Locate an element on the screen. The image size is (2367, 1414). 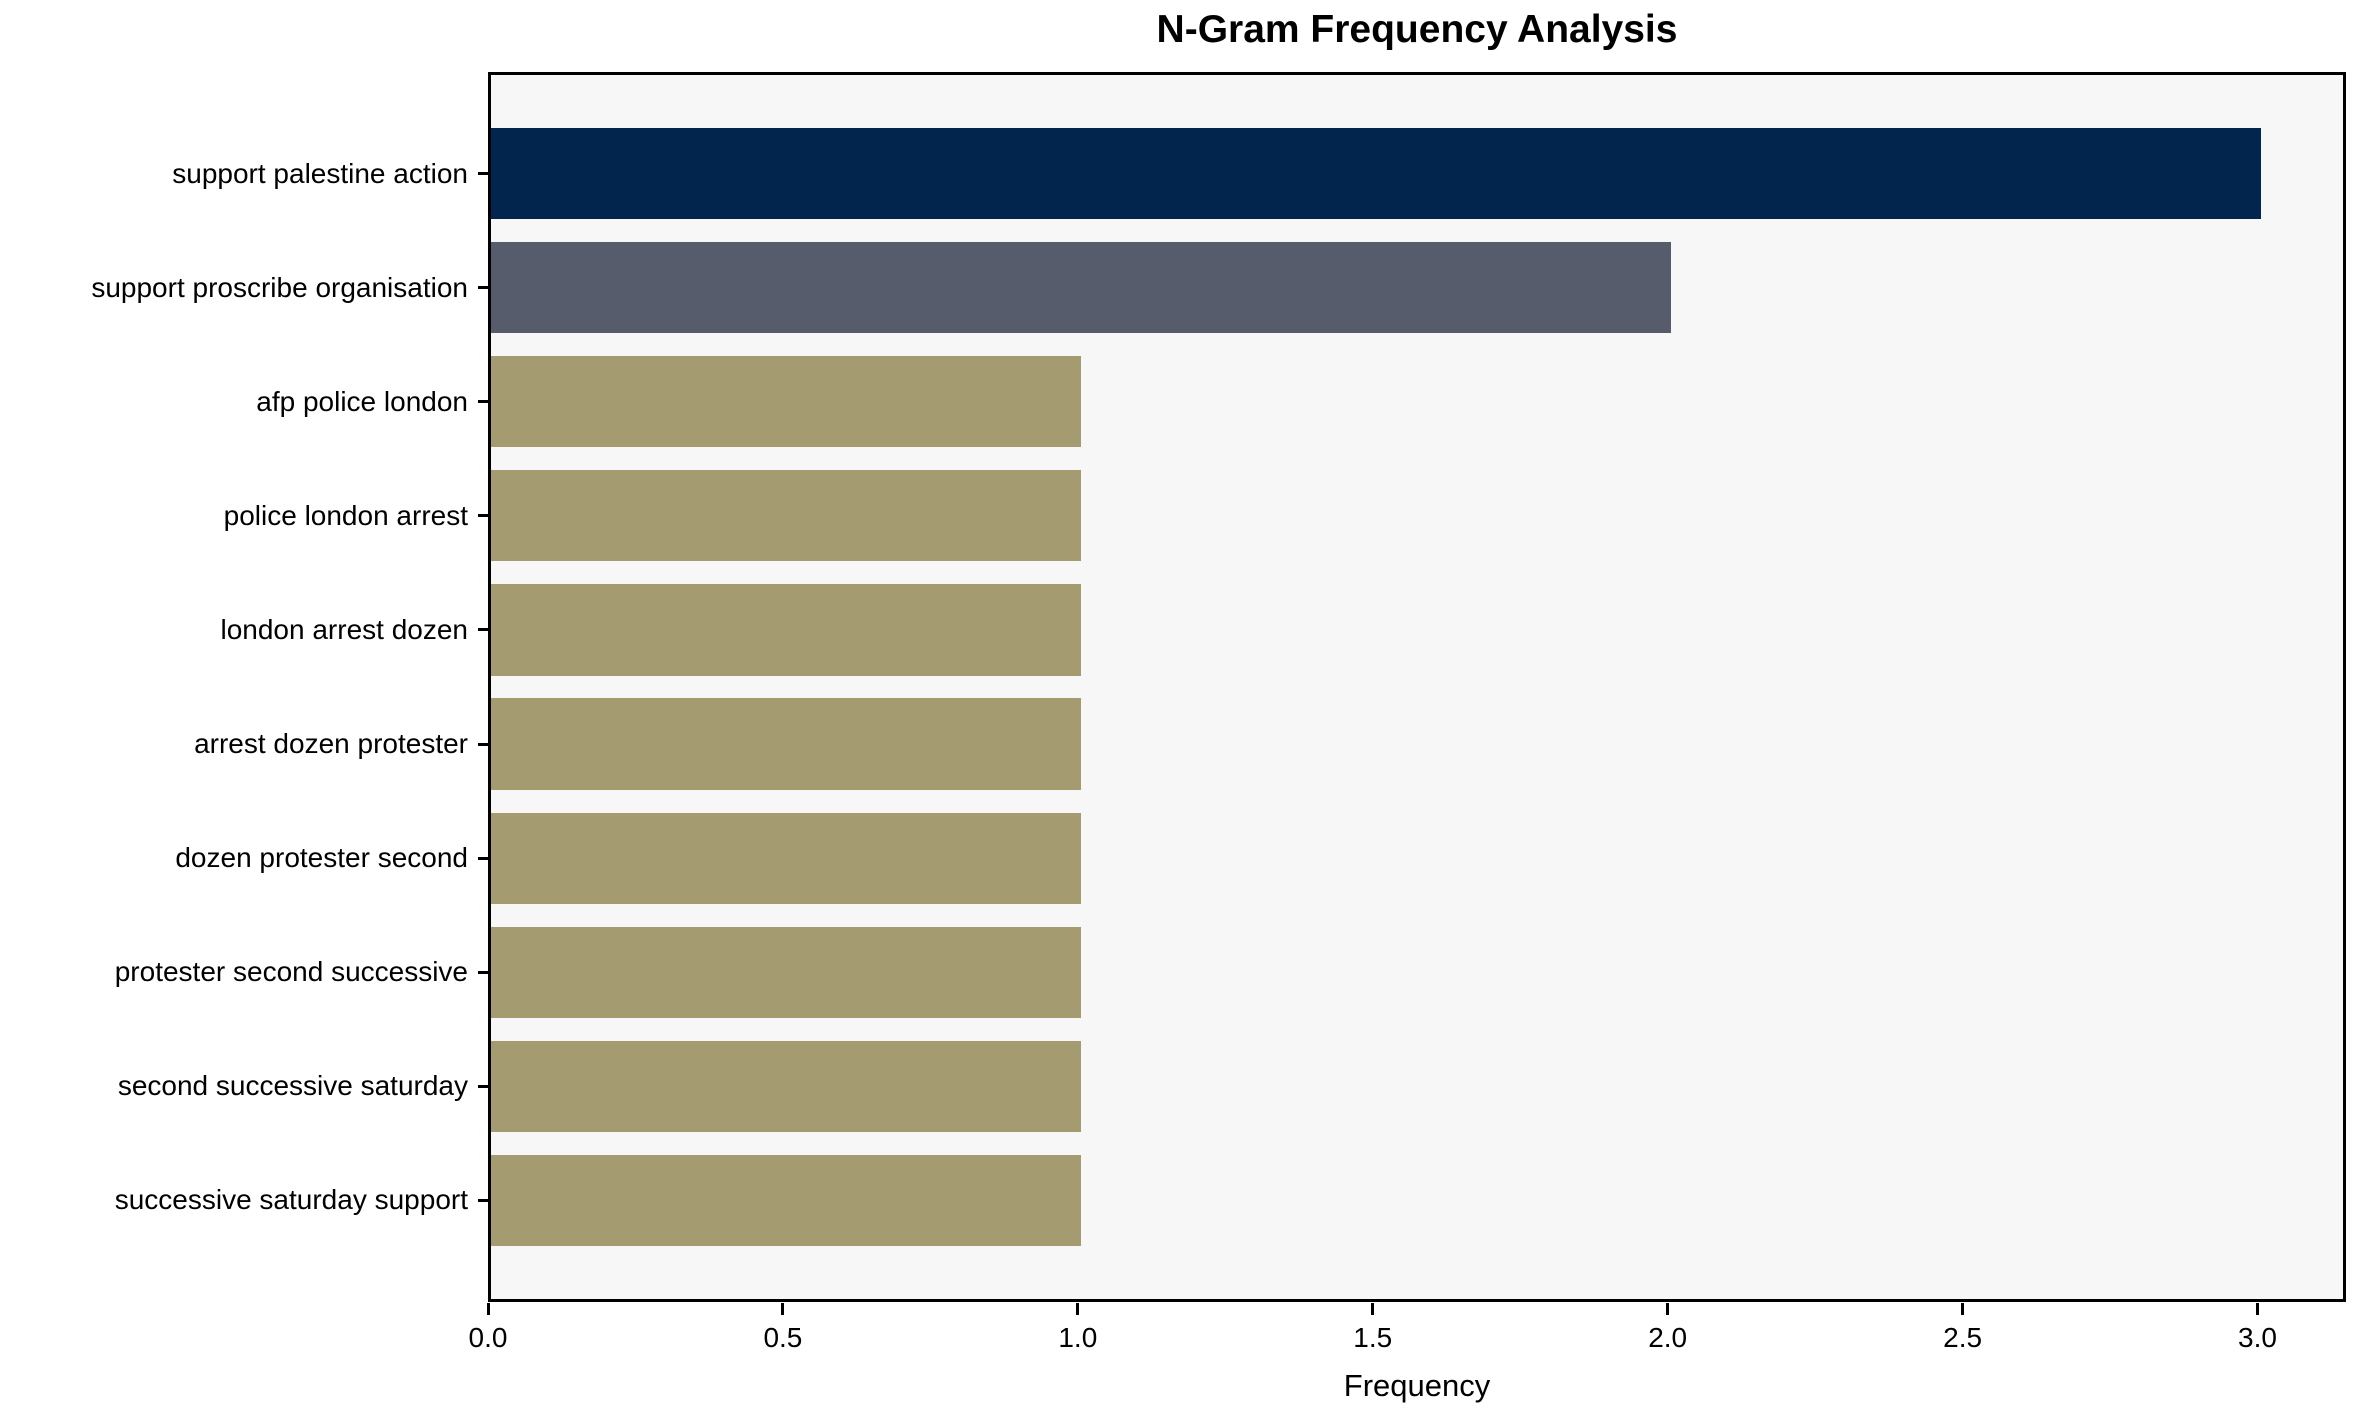
x-tick-label: 0.0 is located at coordinates (488, 1337).